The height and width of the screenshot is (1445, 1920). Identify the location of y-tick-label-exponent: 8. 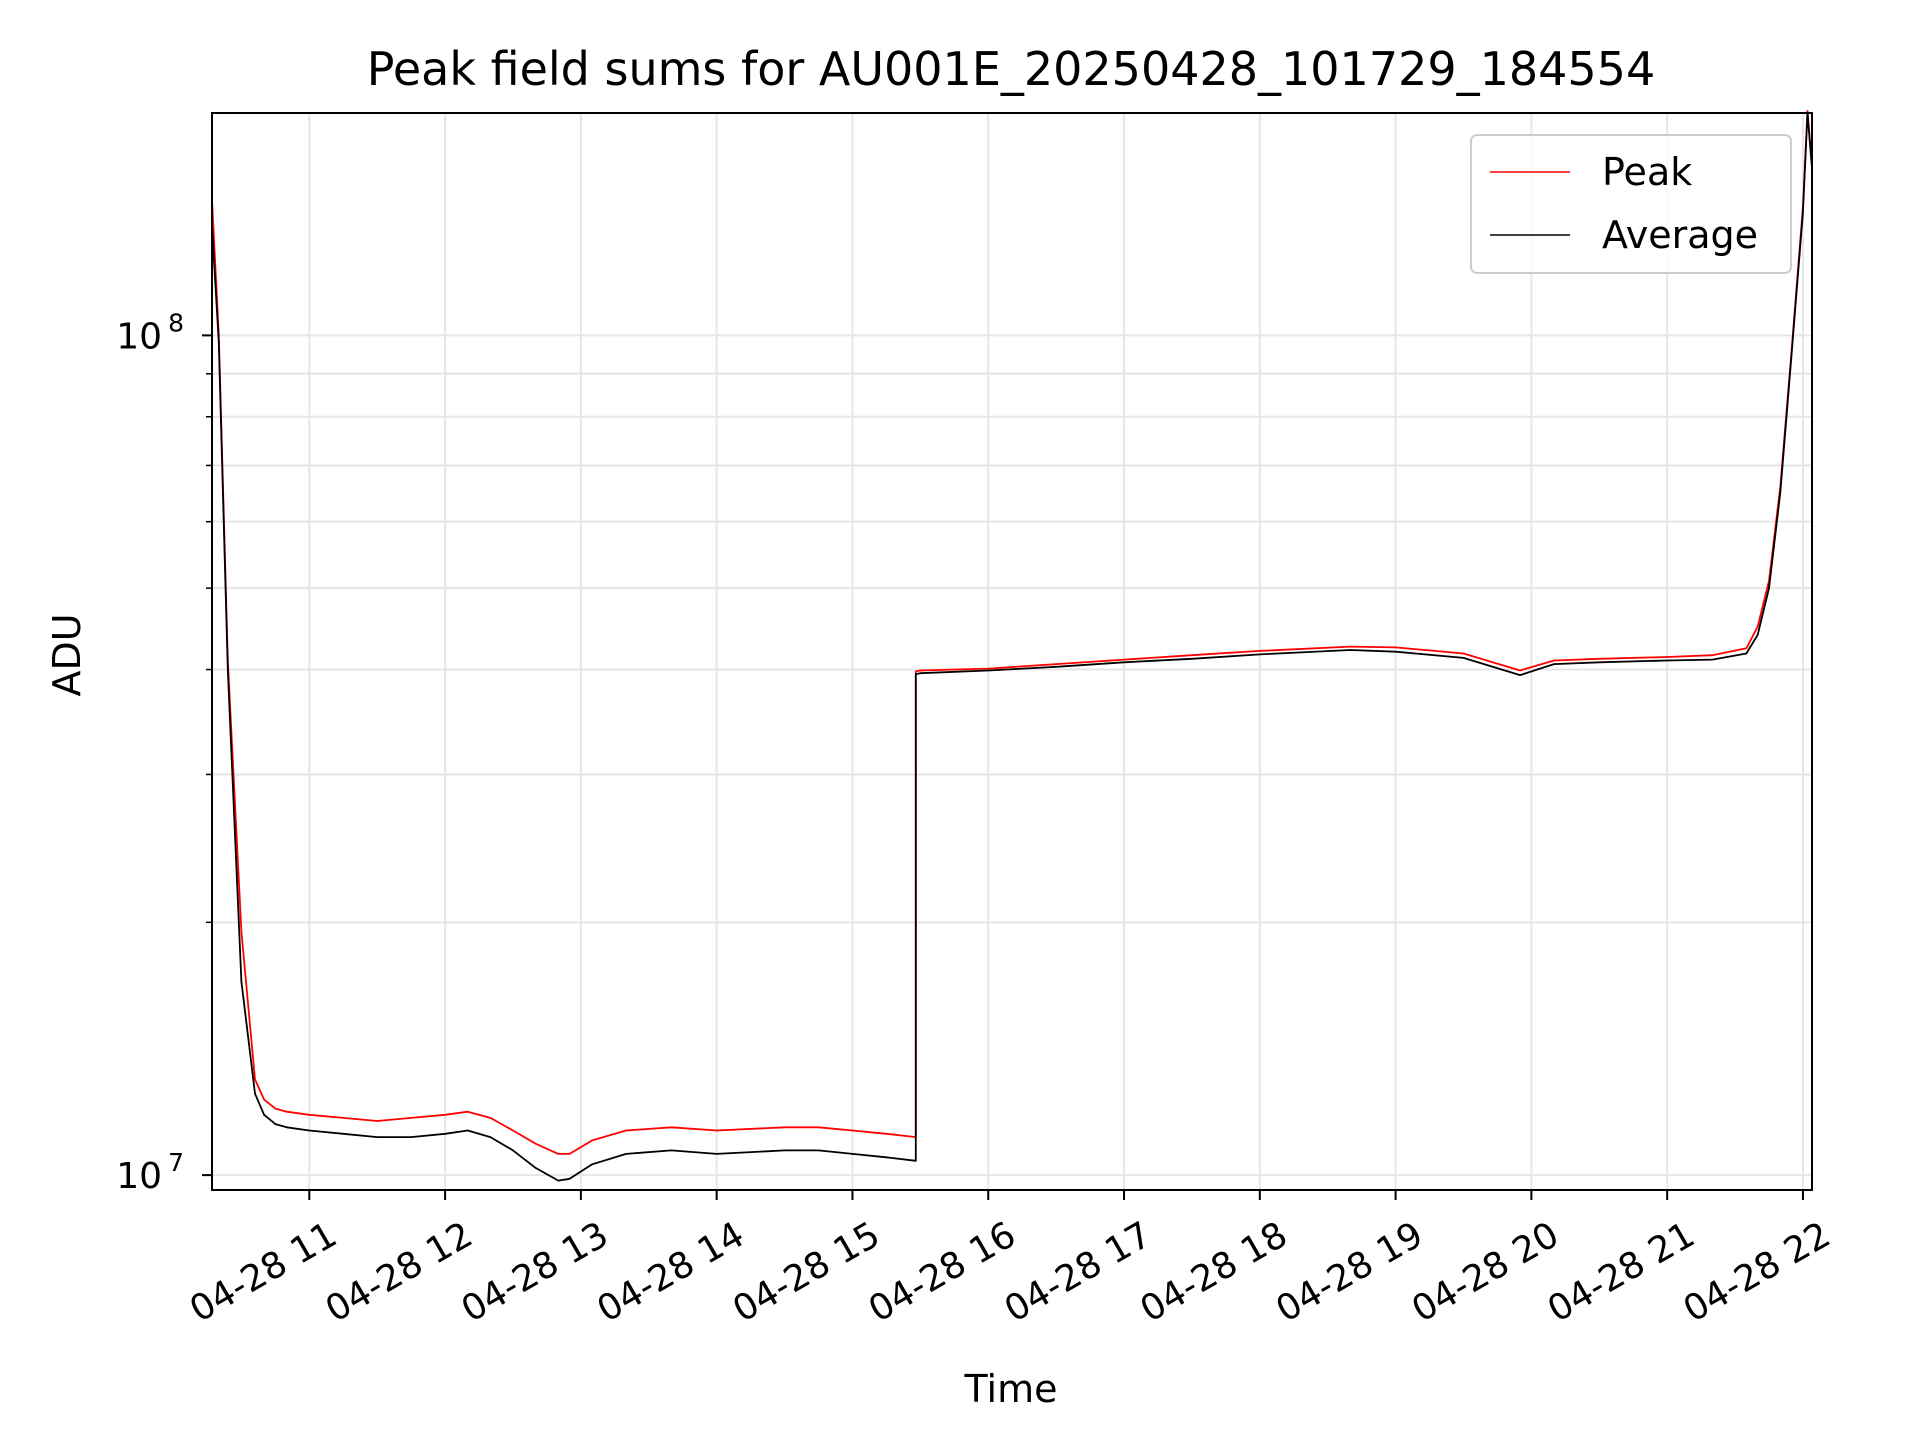
(176, 322).